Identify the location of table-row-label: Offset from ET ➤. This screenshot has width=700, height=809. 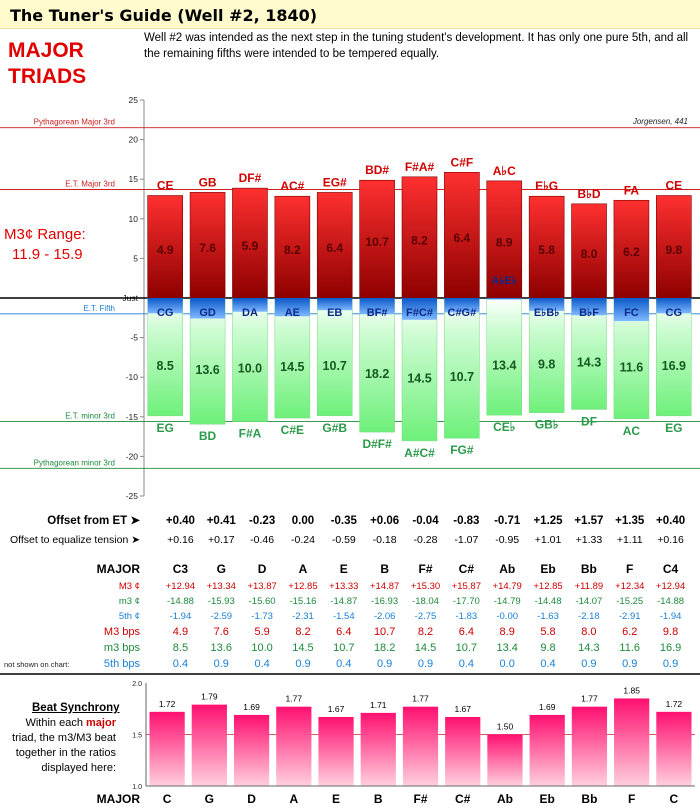
(94, 521).